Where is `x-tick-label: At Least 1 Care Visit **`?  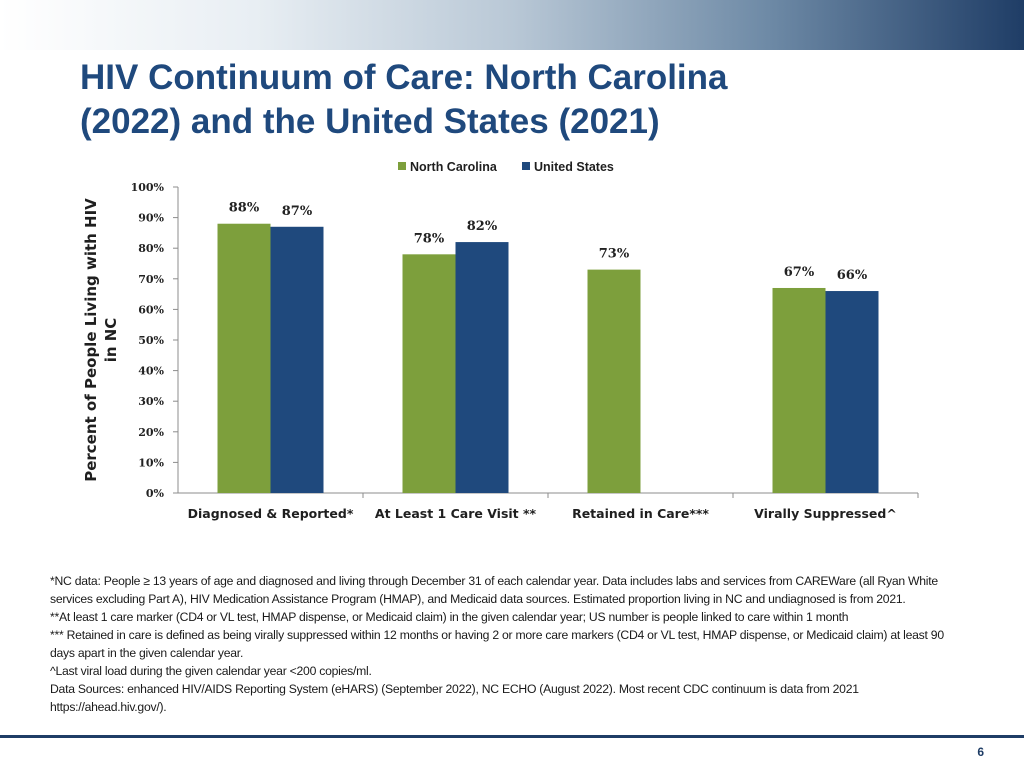 x-tick-label: At Least 1 Care Visit ** is located at coordinates (456, 513).